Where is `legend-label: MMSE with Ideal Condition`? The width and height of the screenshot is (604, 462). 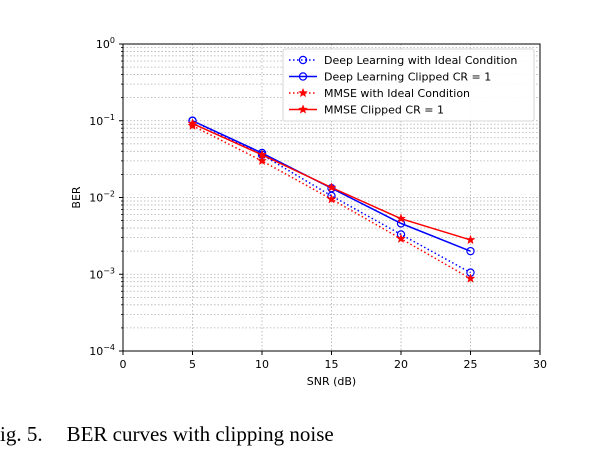 legend-label: MMSE with Ideal Condition is located at coordinates (397, 93).